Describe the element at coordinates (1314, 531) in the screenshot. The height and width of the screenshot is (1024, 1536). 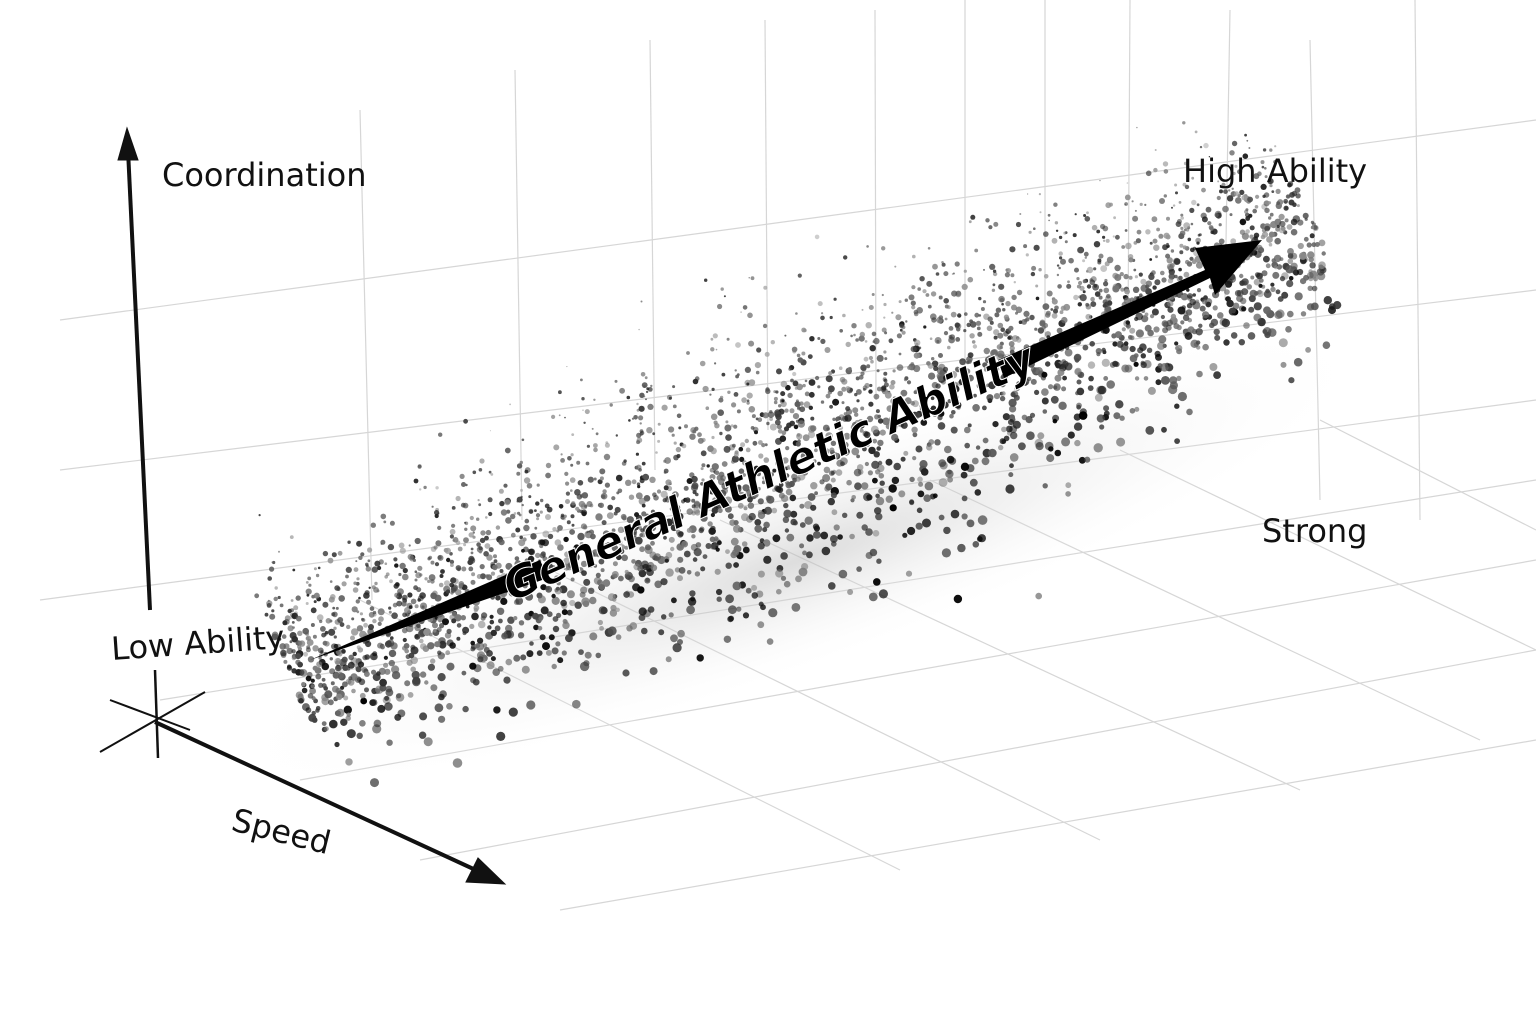
I see `axis-label: Strong` at that location.